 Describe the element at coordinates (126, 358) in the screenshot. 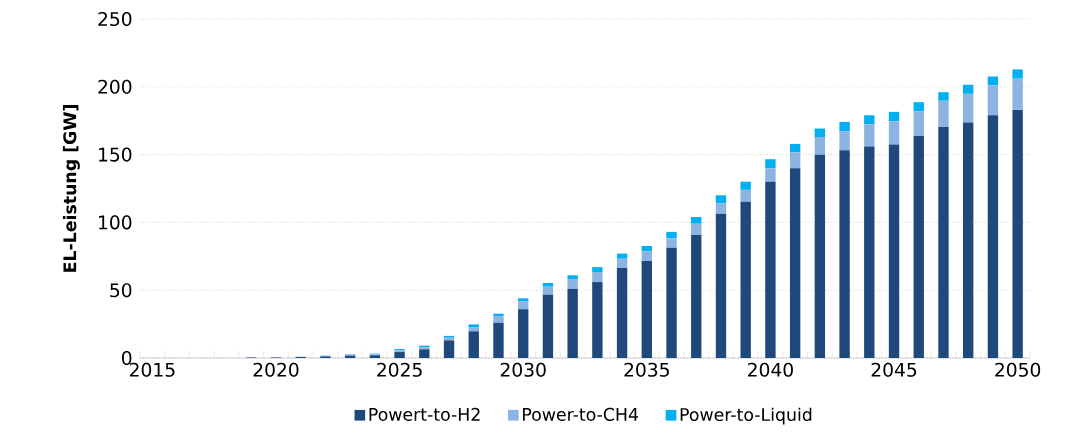

I see `y-tick-label: 0` at that location.